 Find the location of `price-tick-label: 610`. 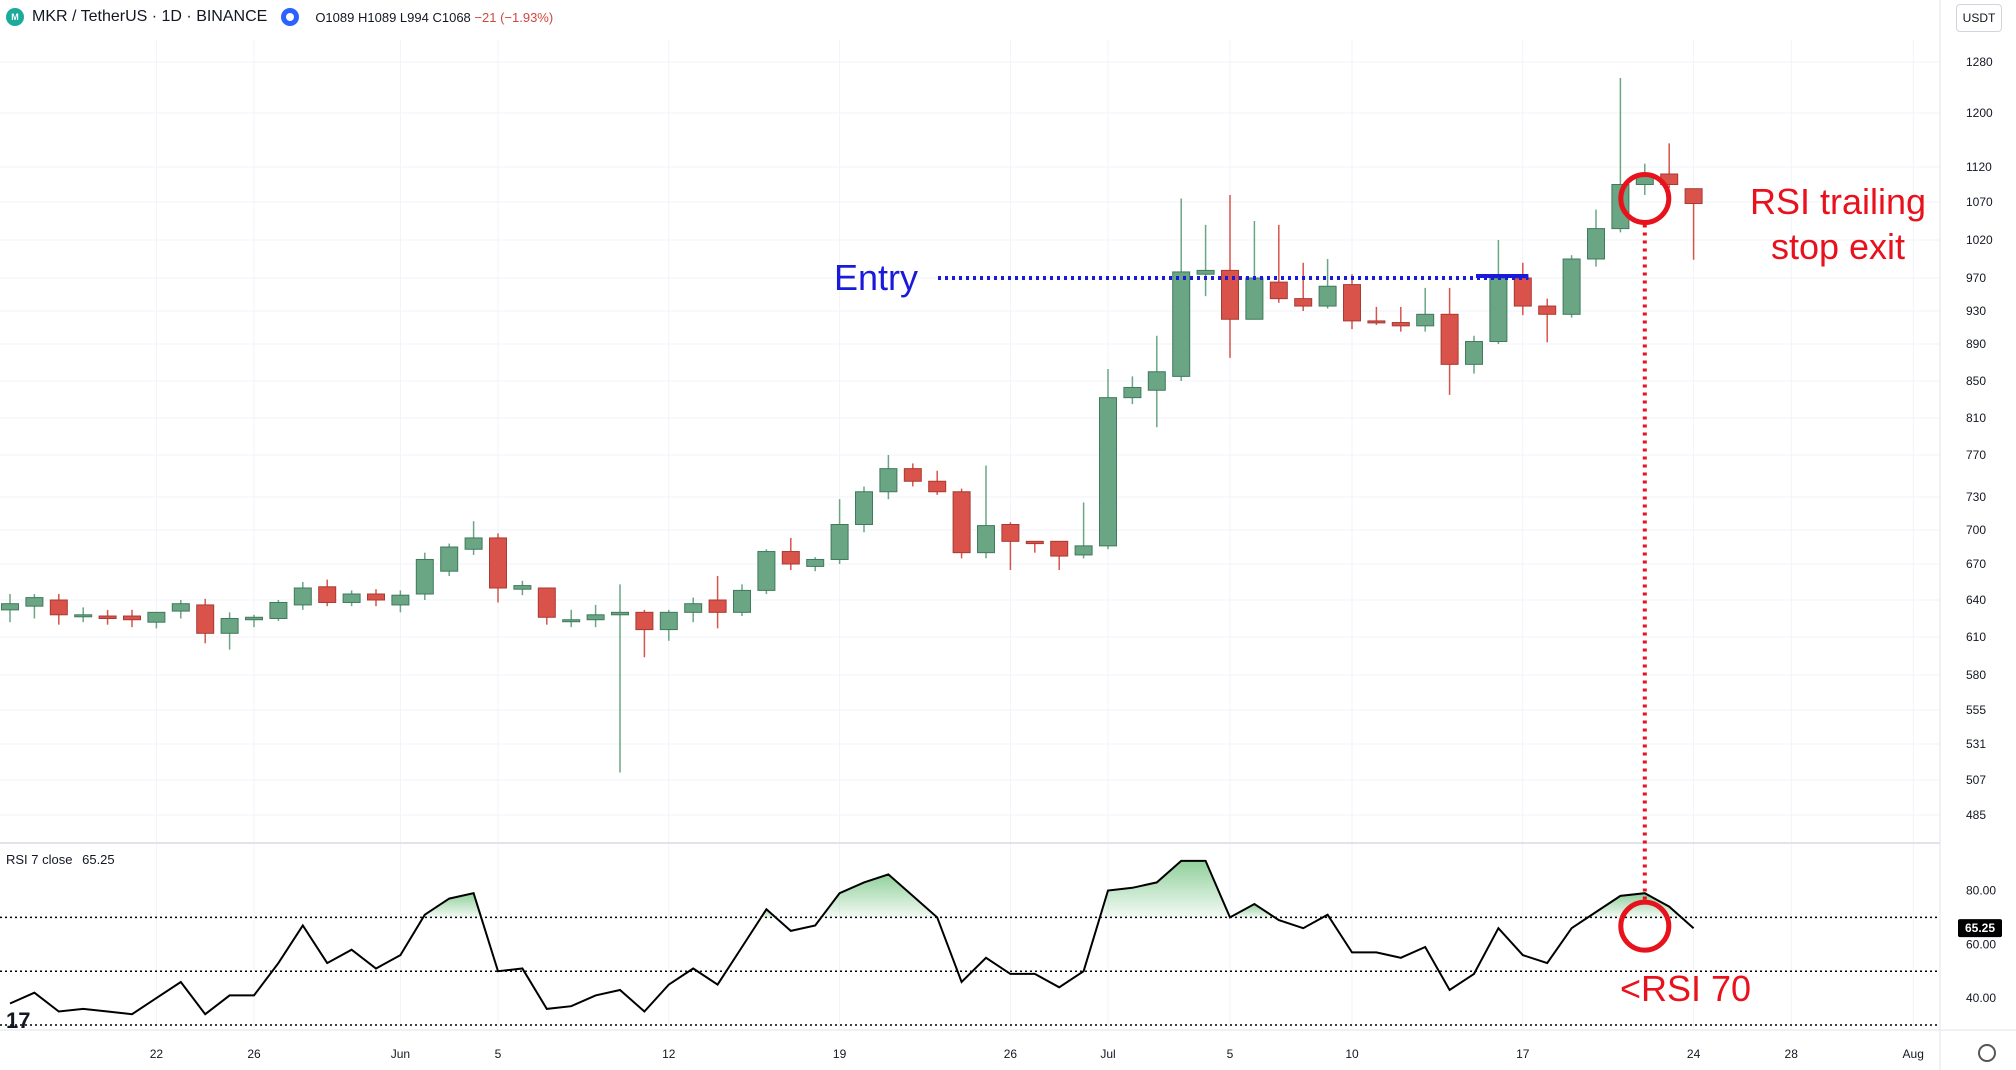

price-tick-label: 610 is located at coordinates (1976, 637).